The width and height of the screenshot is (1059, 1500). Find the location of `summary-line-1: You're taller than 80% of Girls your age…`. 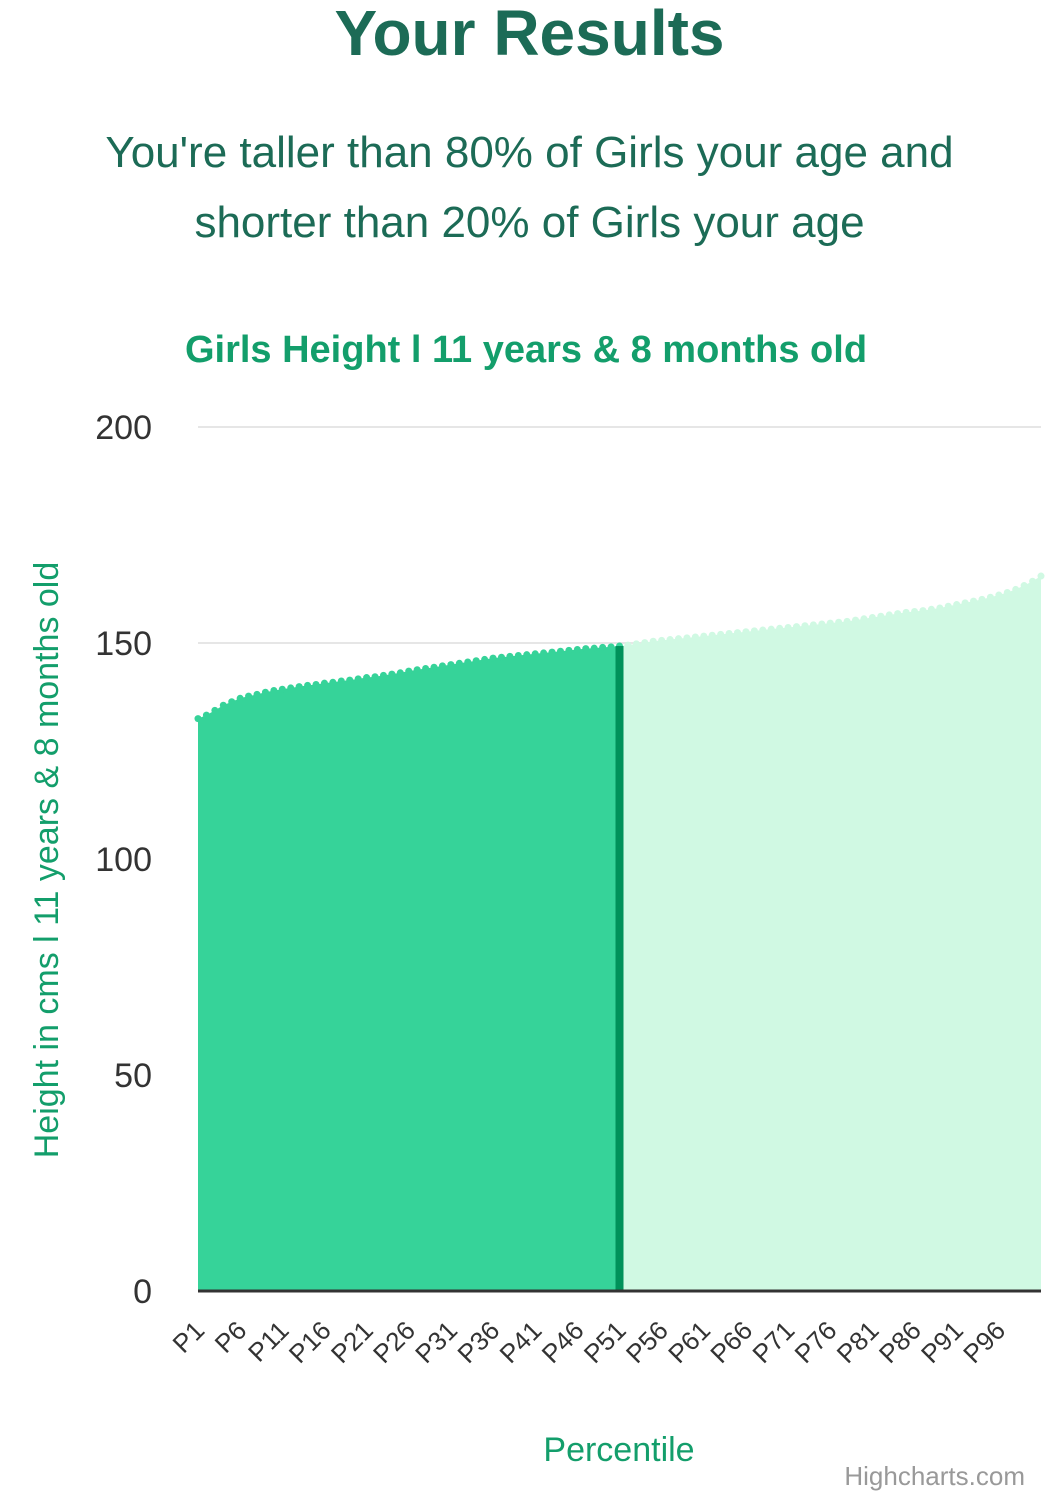

summary-line-1: You're taller than 80% of Girls your age… is located at coordinates (529, 152).